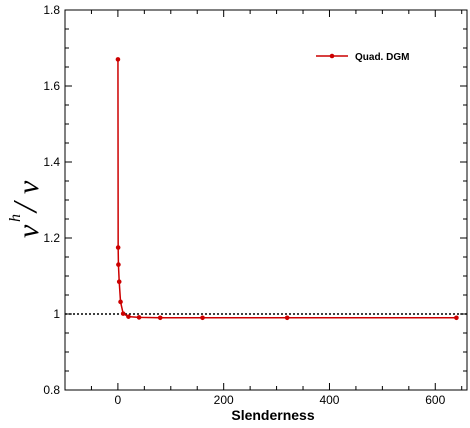 The width and height of the screenshot is (470, 428). I want to click on y-tick-label: 1.2, so click(51, 238).